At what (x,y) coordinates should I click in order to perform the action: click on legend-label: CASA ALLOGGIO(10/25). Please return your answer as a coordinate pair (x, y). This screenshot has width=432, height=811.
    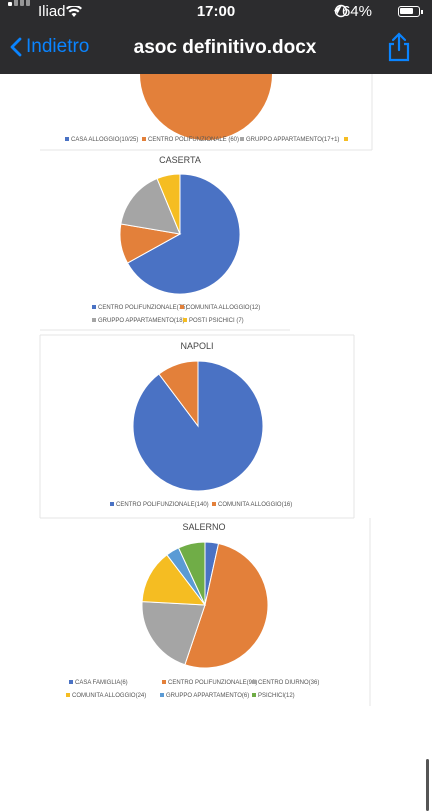
    Looking at the image, I should click on (104, 140).